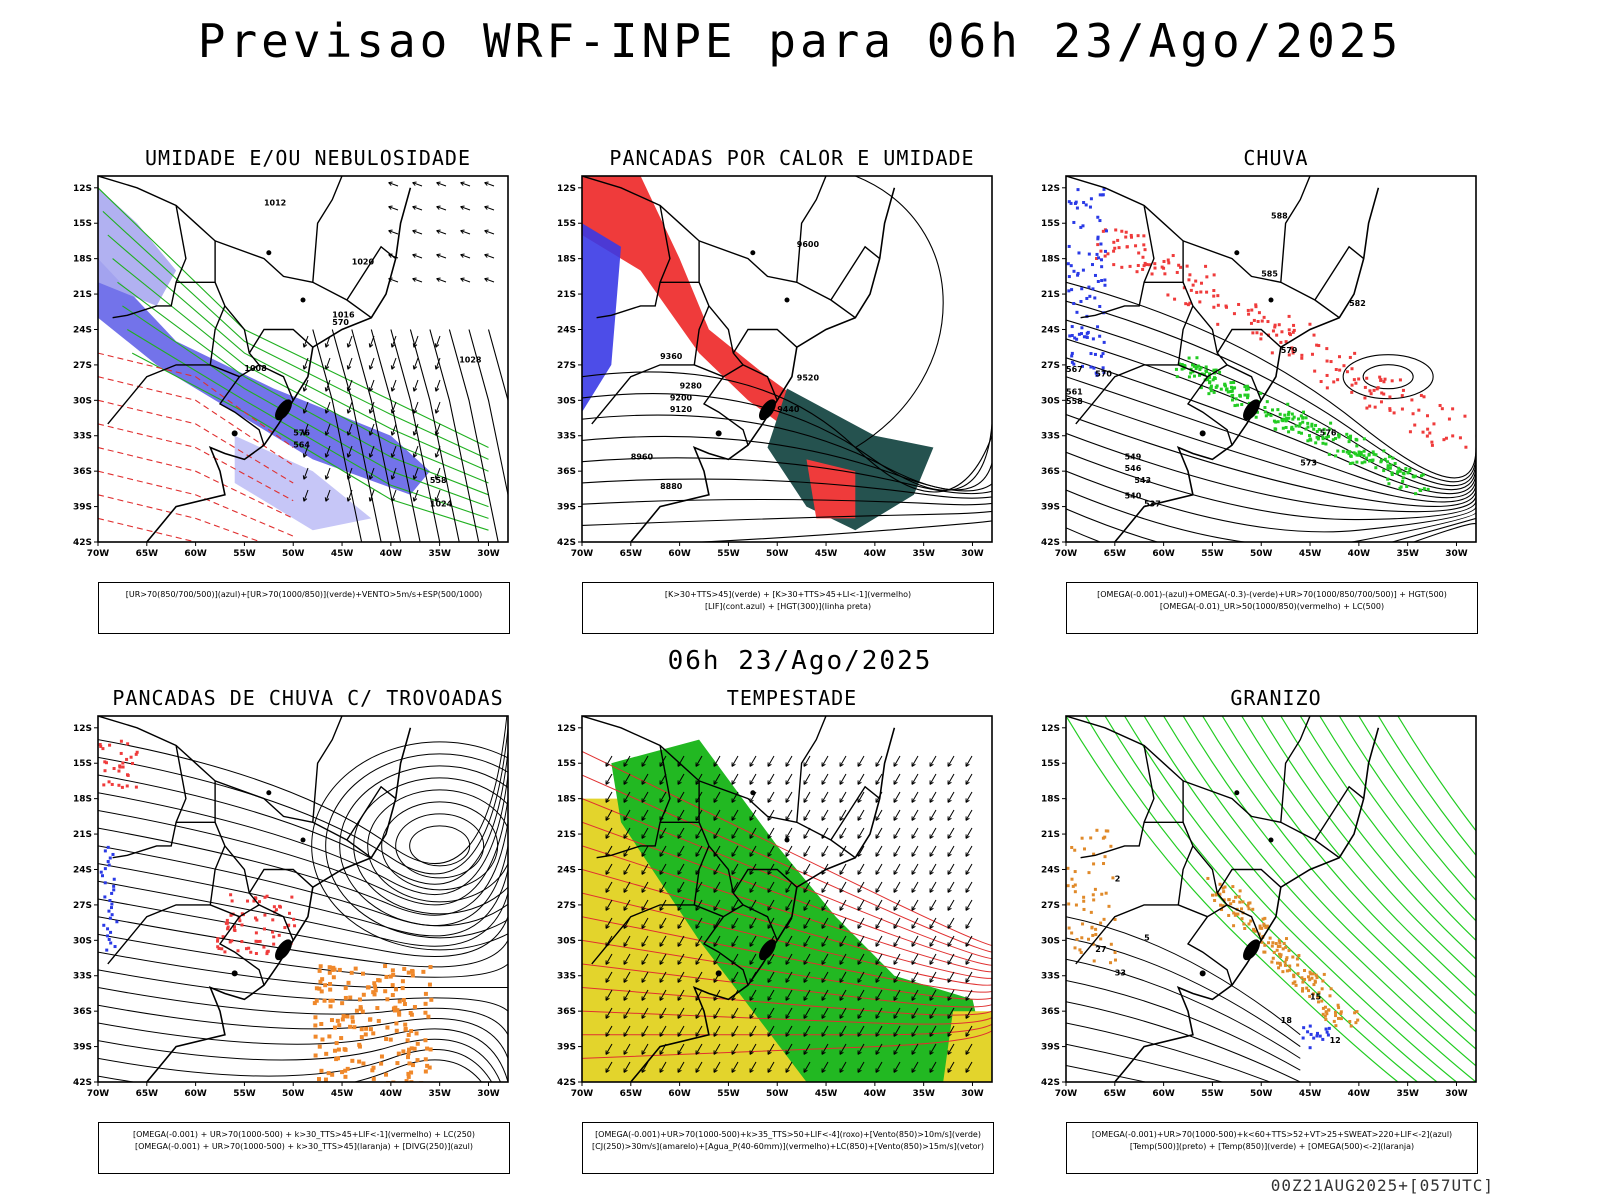  Describe the element at coordinates (850, 459) in the screenshot. I see `instability-darkteal` at that location.